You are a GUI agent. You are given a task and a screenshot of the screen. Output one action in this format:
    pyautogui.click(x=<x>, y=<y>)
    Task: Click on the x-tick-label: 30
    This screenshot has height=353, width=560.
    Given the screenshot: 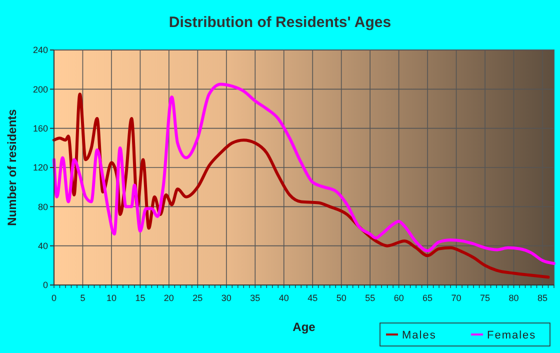 What is the action you would take?
    pyautogui.click(x=226, y=298)
    